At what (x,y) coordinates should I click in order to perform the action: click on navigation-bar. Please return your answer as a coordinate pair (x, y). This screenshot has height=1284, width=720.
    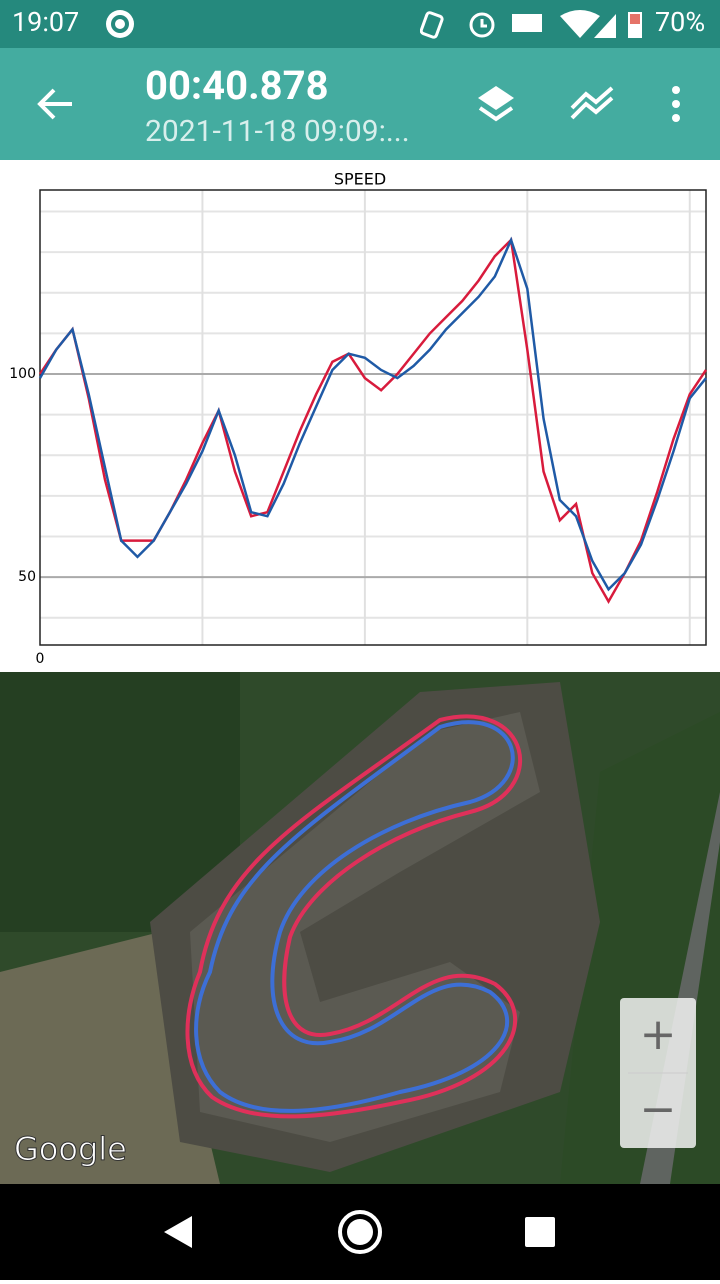
    Looking at the image, I should click on (360, 1232).